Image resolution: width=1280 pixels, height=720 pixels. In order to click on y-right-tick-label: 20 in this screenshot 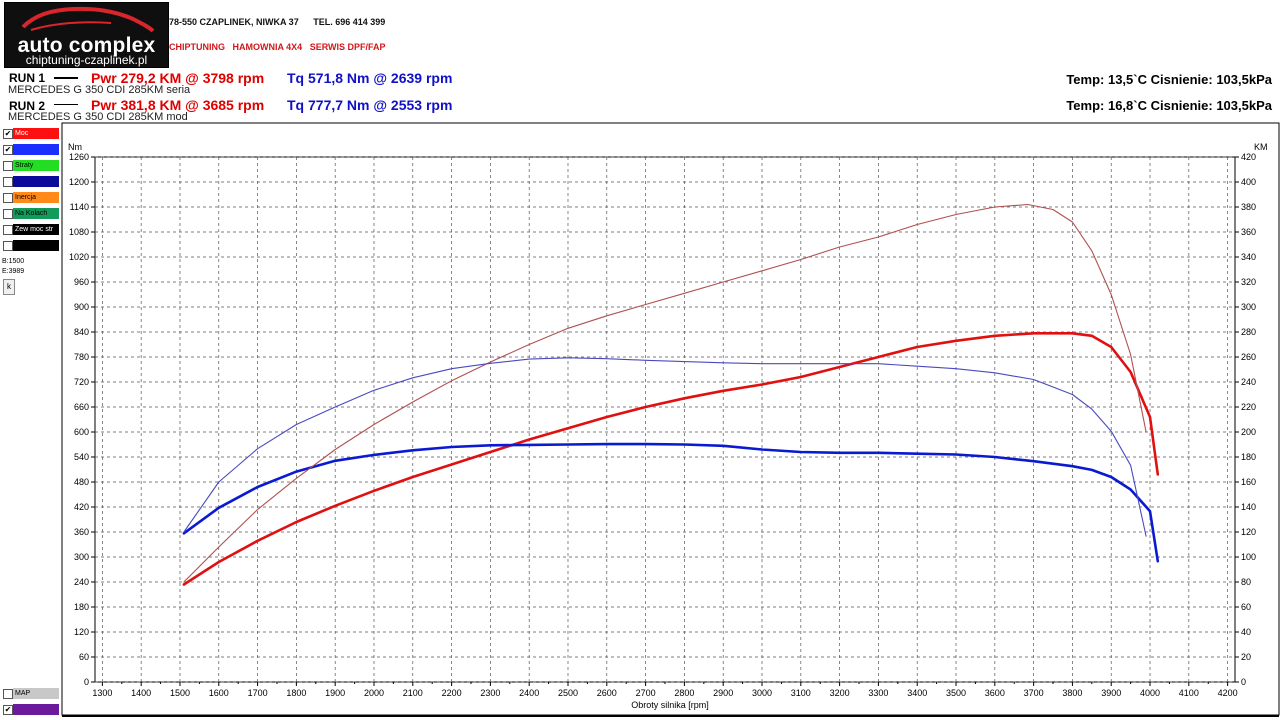, I will do `click(1246, 657)`.